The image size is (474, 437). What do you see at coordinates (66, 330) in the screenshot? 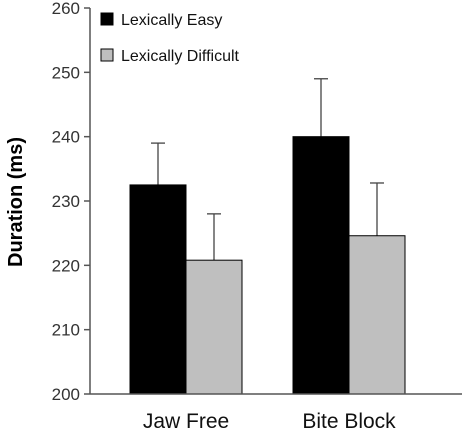
I see `y-tick-label: 210` at bounding box center [66, 330].